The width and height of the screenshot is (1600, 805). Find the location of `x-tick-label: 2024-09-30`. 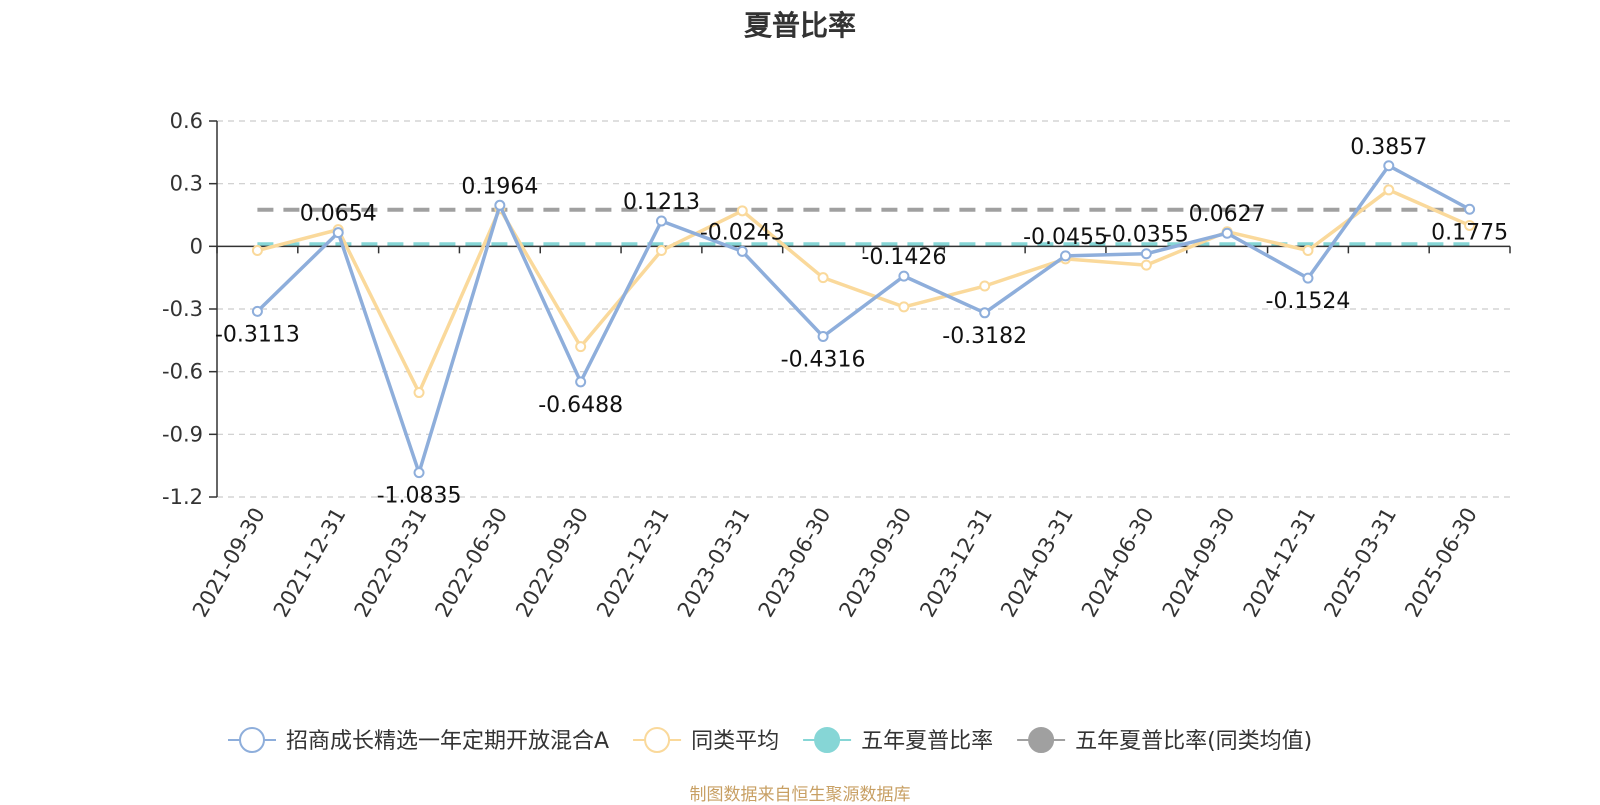

x-tick-label: 2024-09-30 is located at coordinates (1199, 563).